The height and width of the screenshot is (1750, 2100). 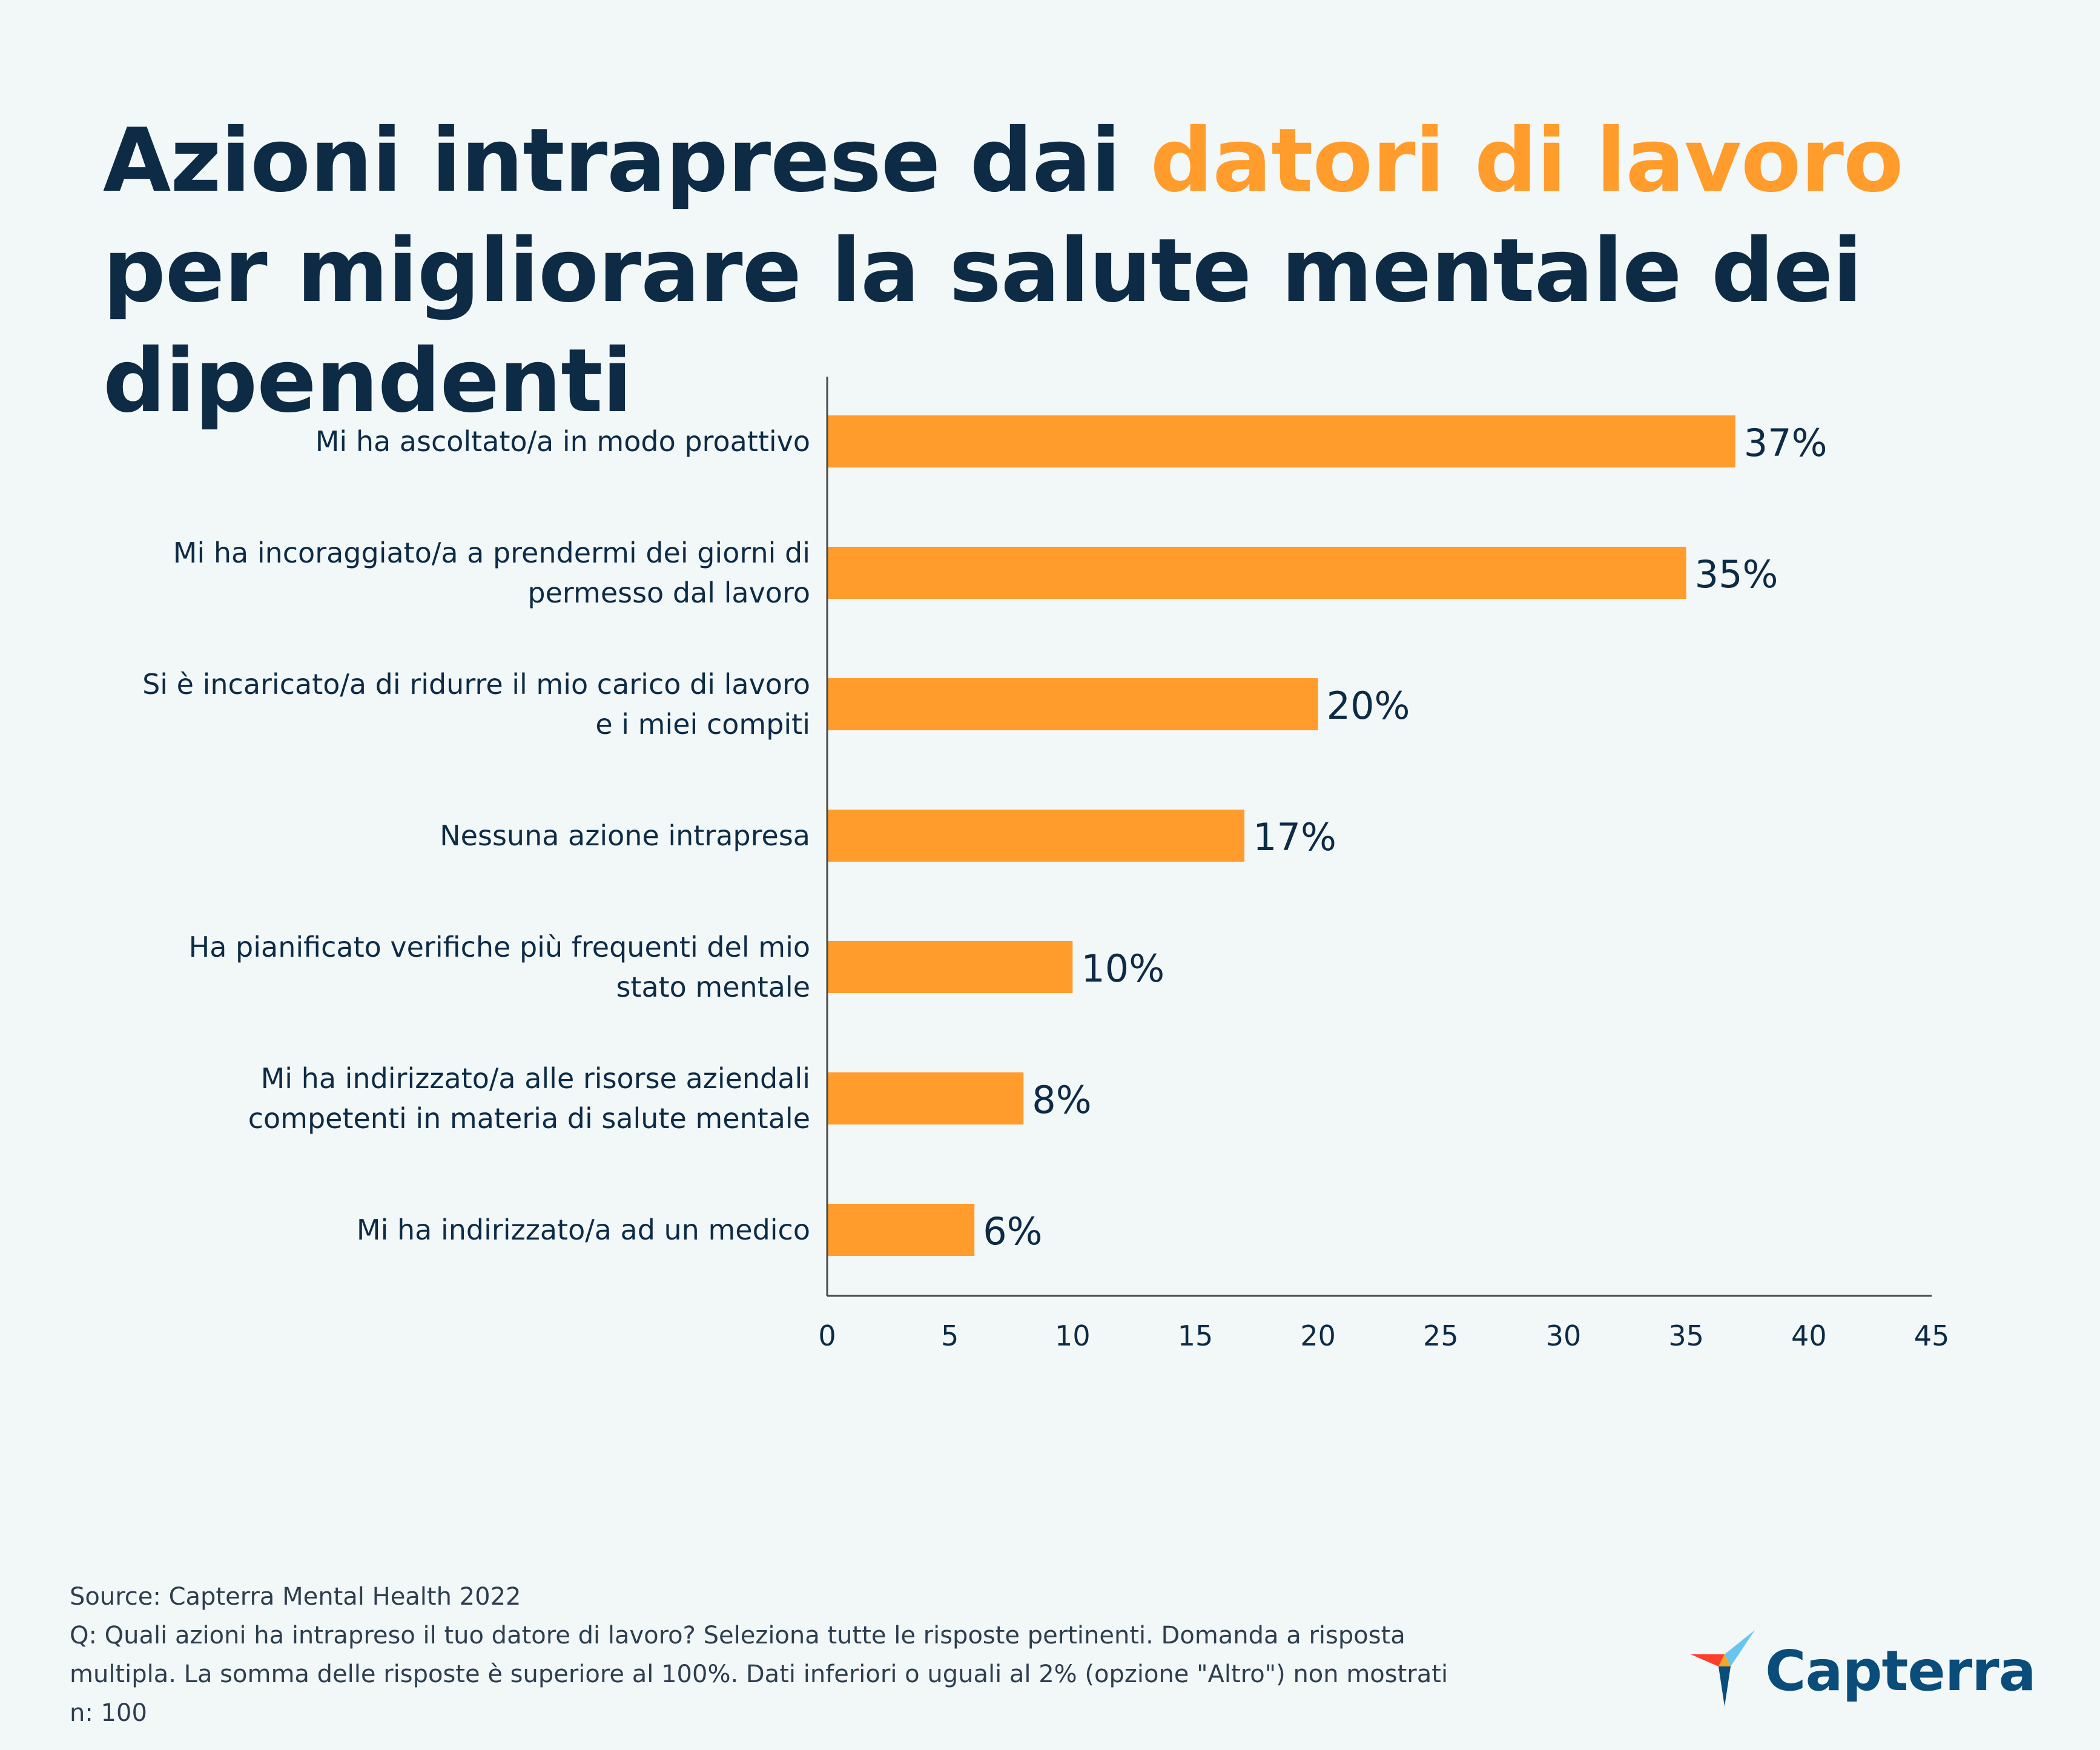 I want to click on capterra-logo-text: Capterra, so click(x=1900, y=1671).